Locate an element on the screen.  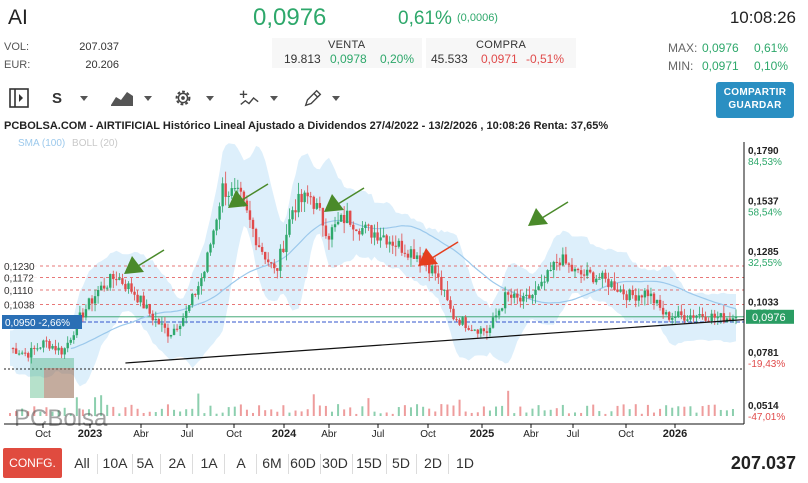
draw-tools-button is located at coordinates (313, 98).